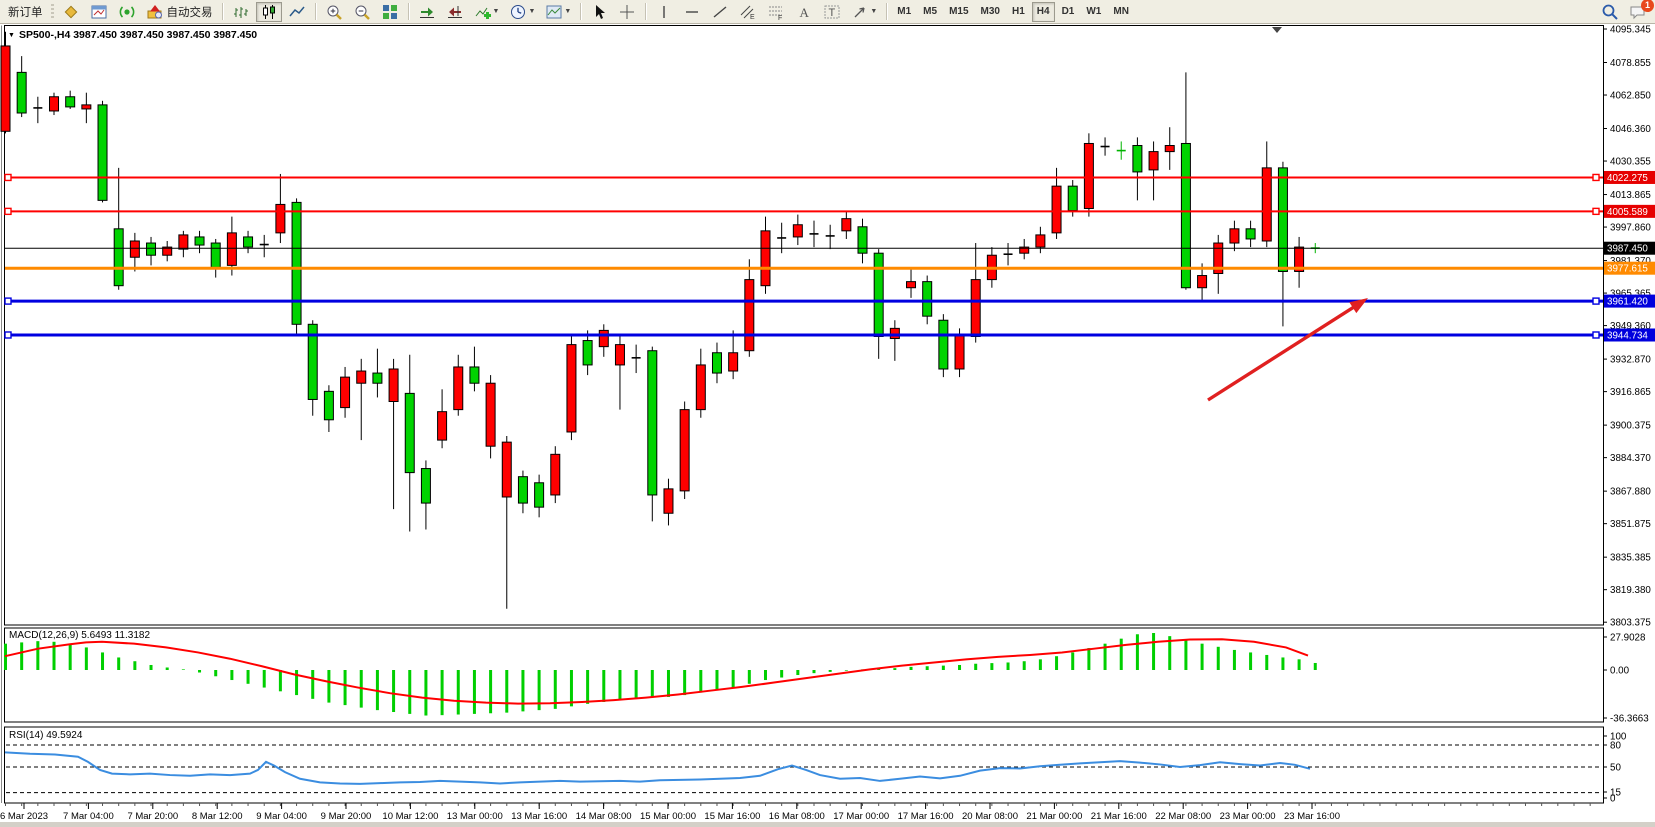  I want to click on timeframe-button-H1: H1, so click(1018, 12).